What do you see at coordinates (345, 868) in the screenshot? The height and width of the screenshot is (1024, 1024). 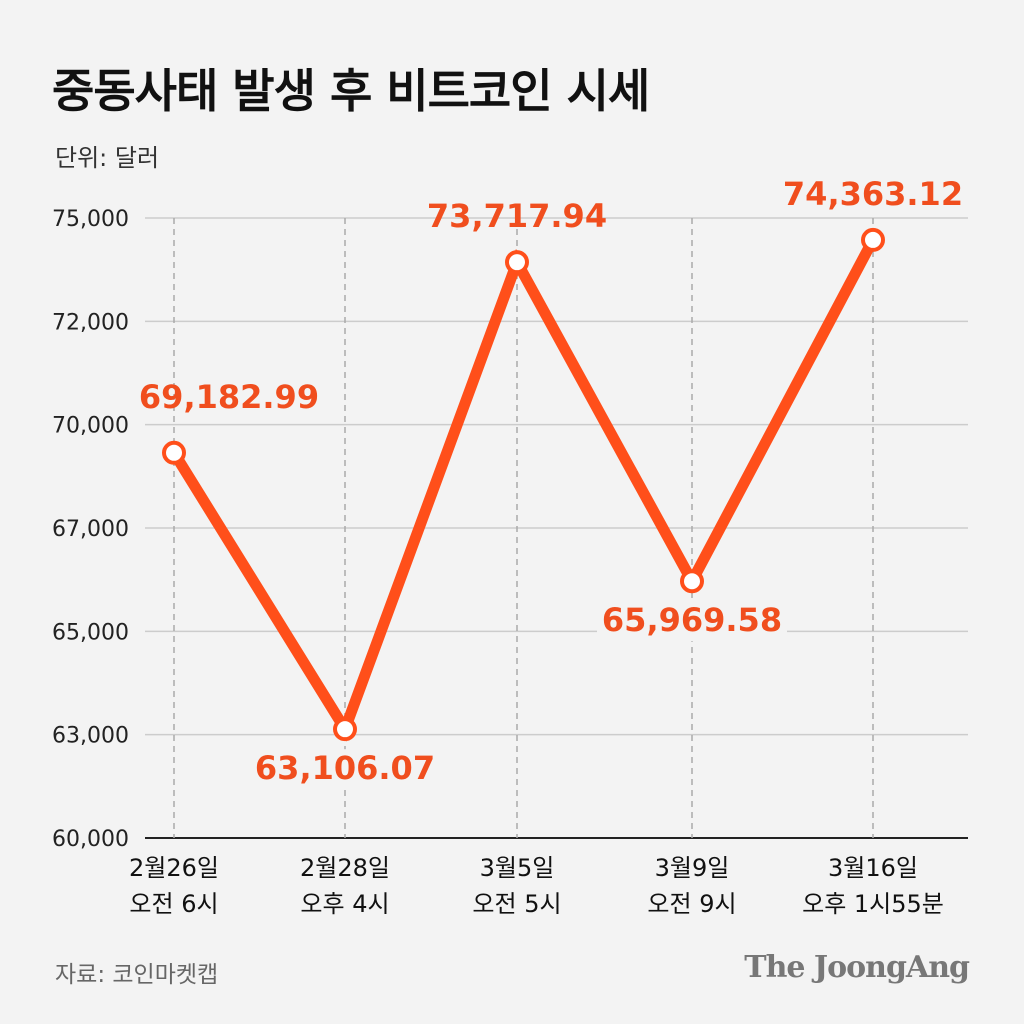 I see `x-tick-label: 2월28일` at bounding box center [345, 868].